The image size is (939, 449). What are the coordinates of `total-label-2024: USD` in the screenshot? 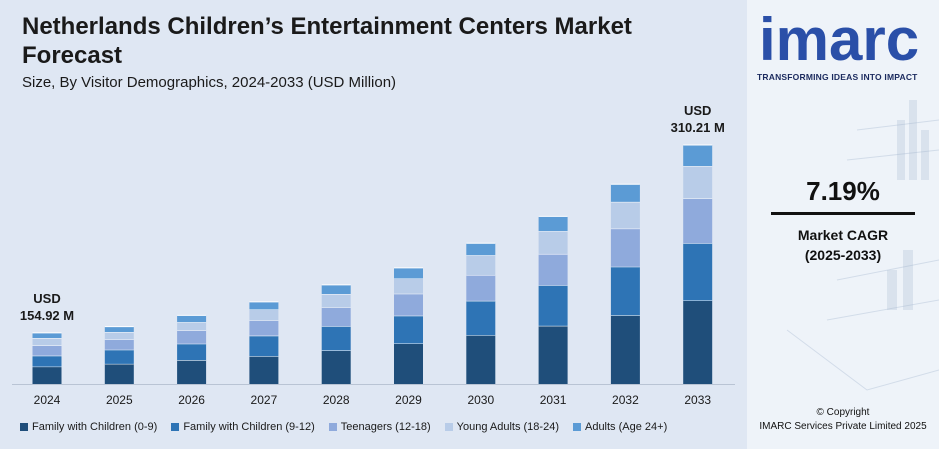 It's located at (46, 298).